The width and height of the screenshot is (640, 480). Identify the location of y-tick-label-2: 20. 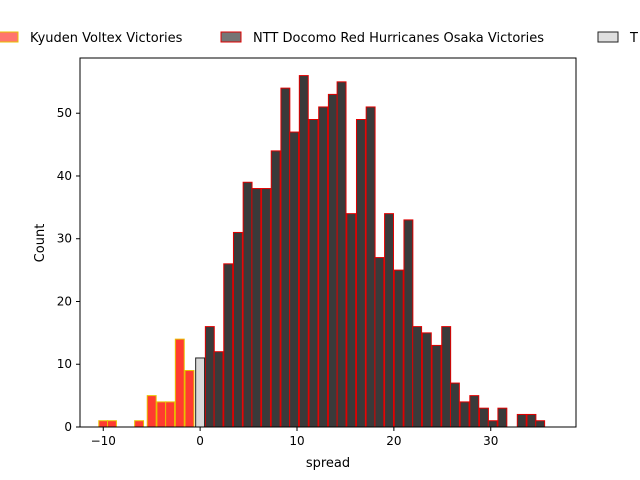
(64, 301).